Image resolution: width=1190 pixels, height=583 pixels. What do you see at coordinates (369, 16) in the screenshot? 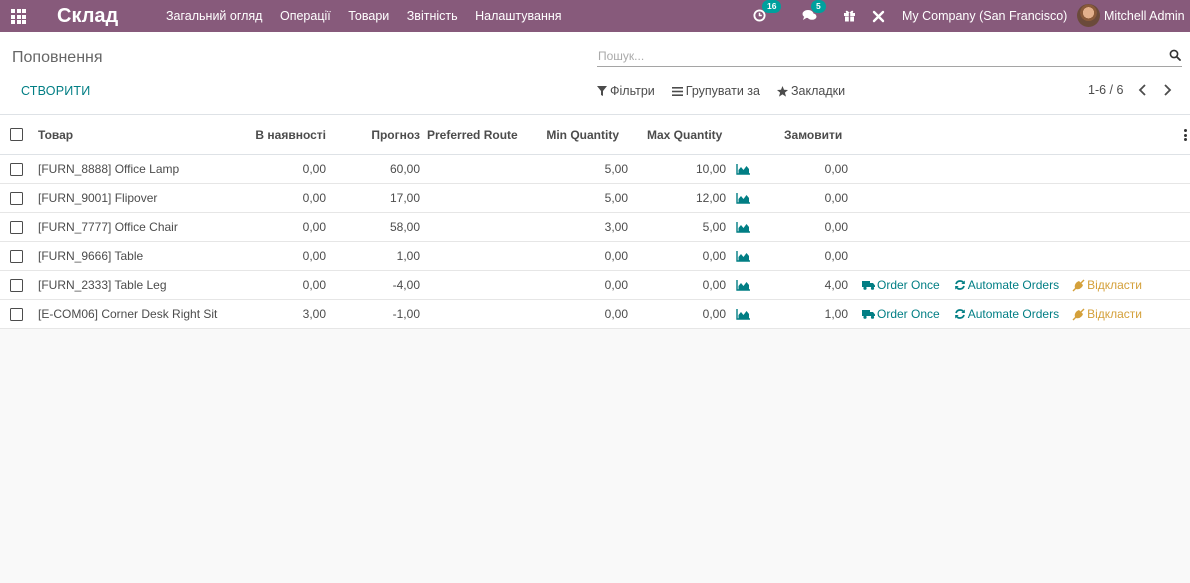
I see `menu-item-products: Товари` at bounding box center [369, 16].